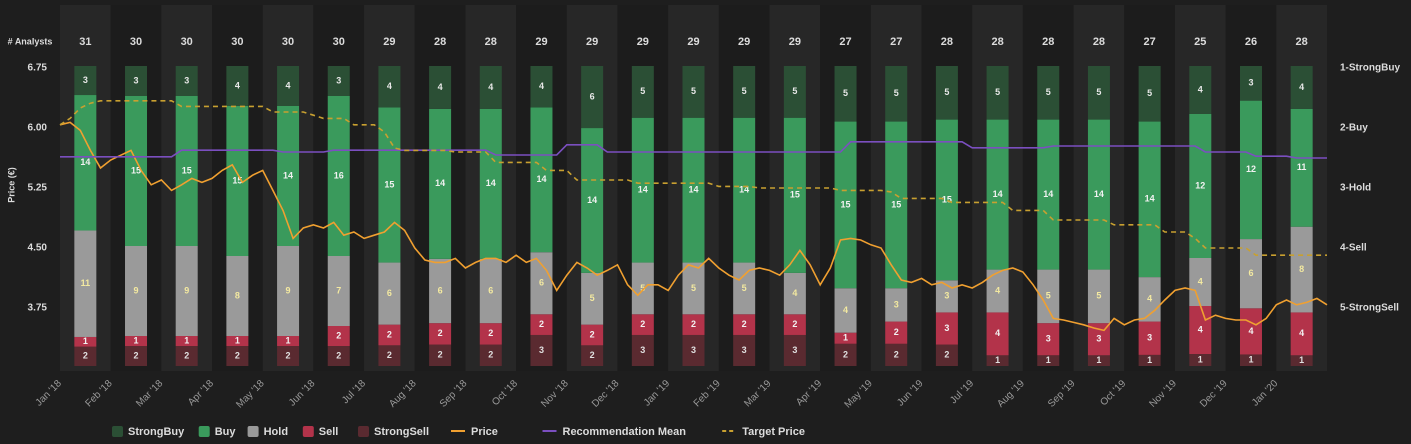 This screenshot has width=1411, height=444. I want to click on analyst-count: 31, so click(85, 42).